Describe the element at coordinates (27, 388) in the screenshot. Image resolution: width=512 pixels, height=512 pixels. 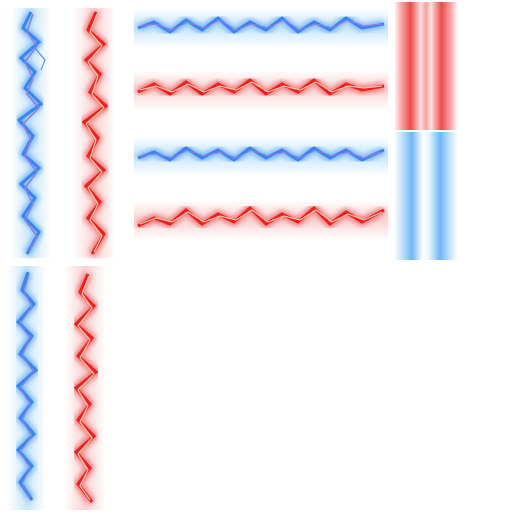
I see `lightning-vertical-blue-small` at that location.